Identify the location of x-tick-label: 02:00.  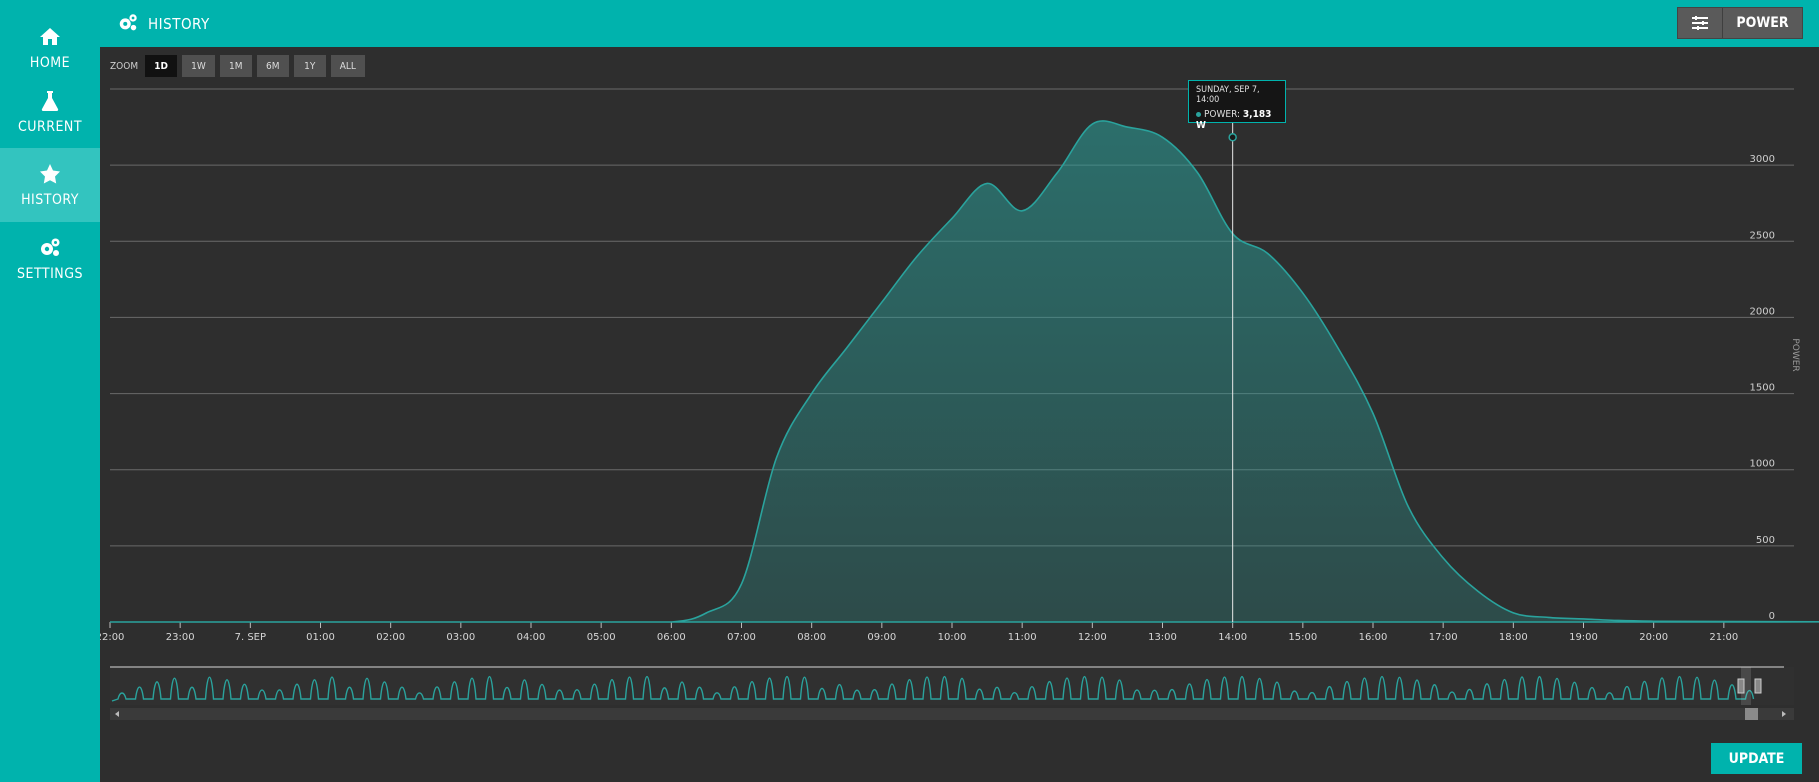
(390, 637).